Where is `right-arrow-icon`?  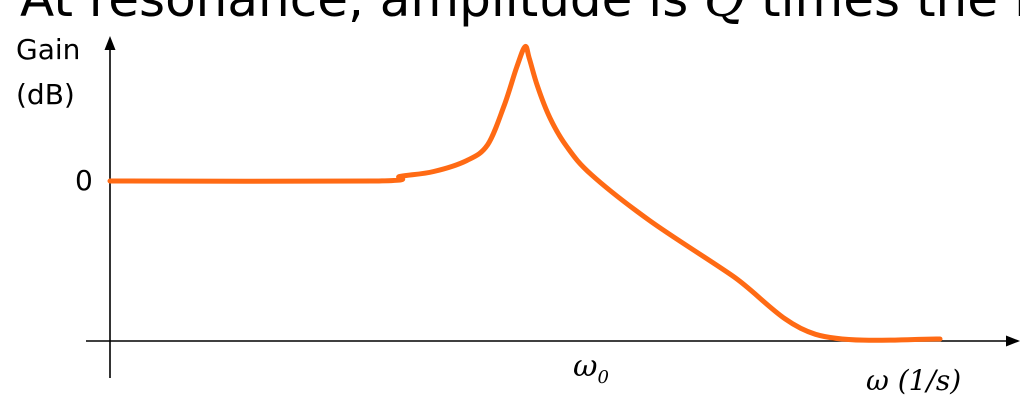 right-arrow-icon is located at coordinates (1013, 341).